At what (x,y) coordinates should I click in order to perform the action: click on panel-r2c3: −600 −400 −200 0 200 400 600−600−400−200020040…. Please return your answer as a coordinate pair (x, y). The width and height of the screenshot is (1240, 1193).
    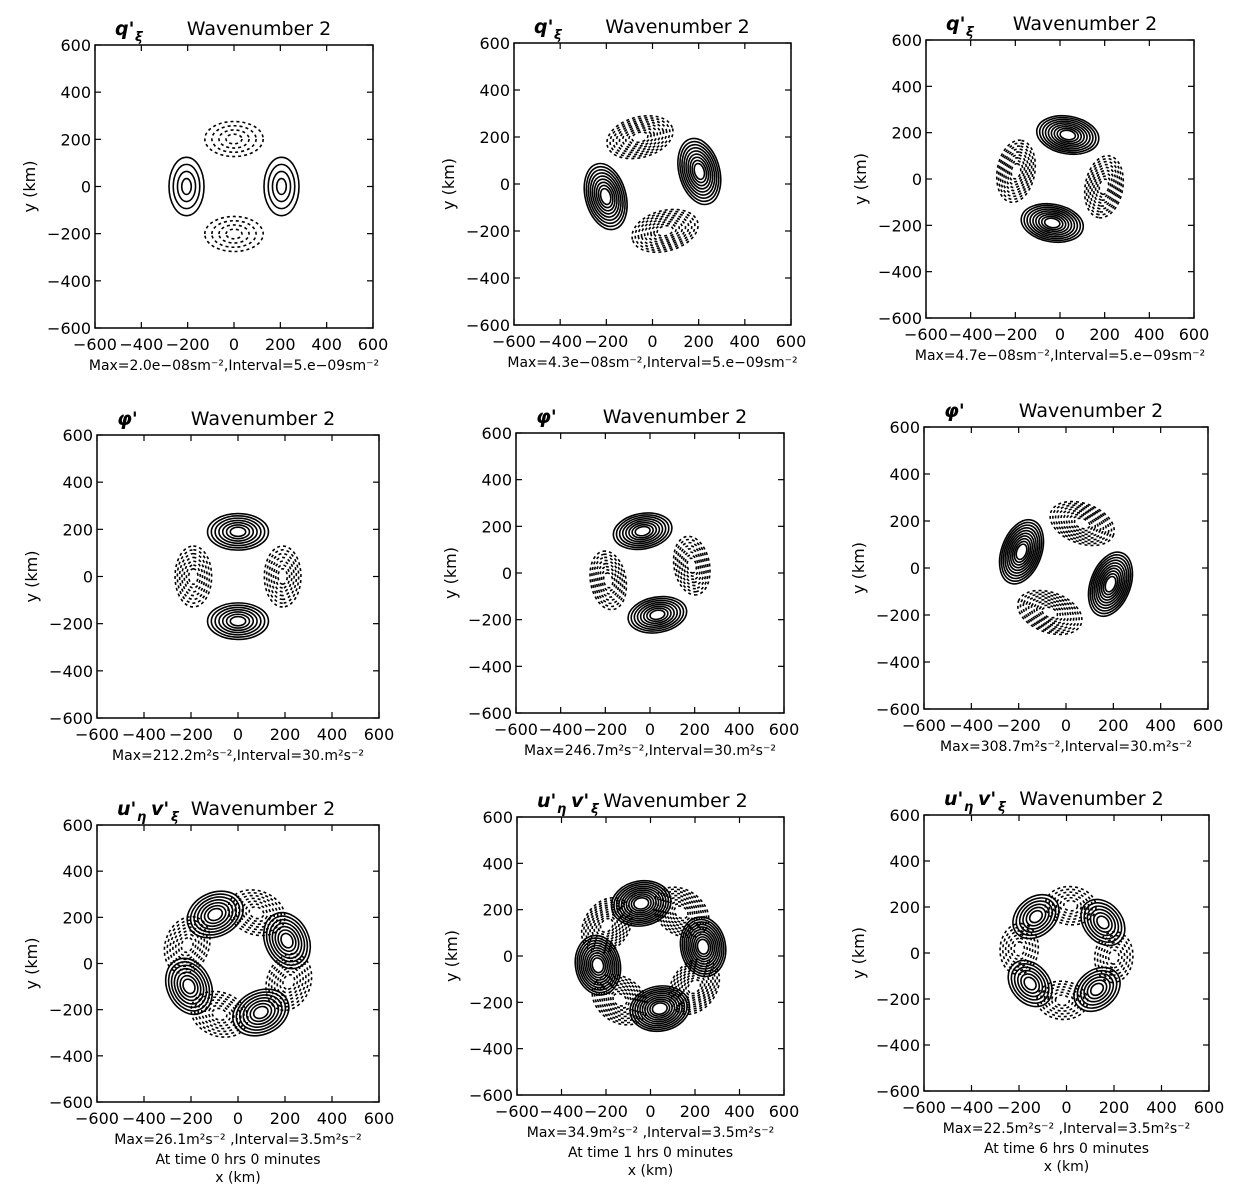
    Looking at the image, I should click on (1036, 577).